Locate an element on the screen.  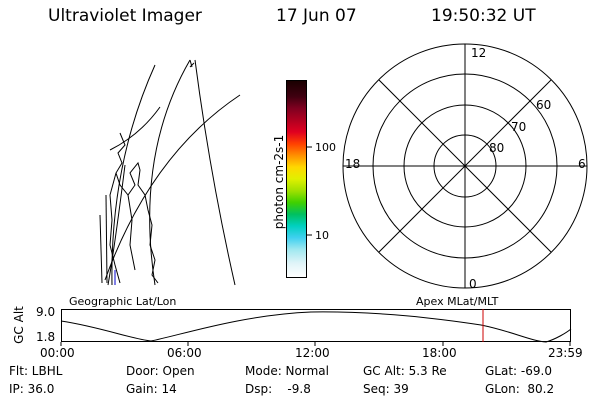
status-ip: IP: 36.0 is located at coordinates (32, 389).